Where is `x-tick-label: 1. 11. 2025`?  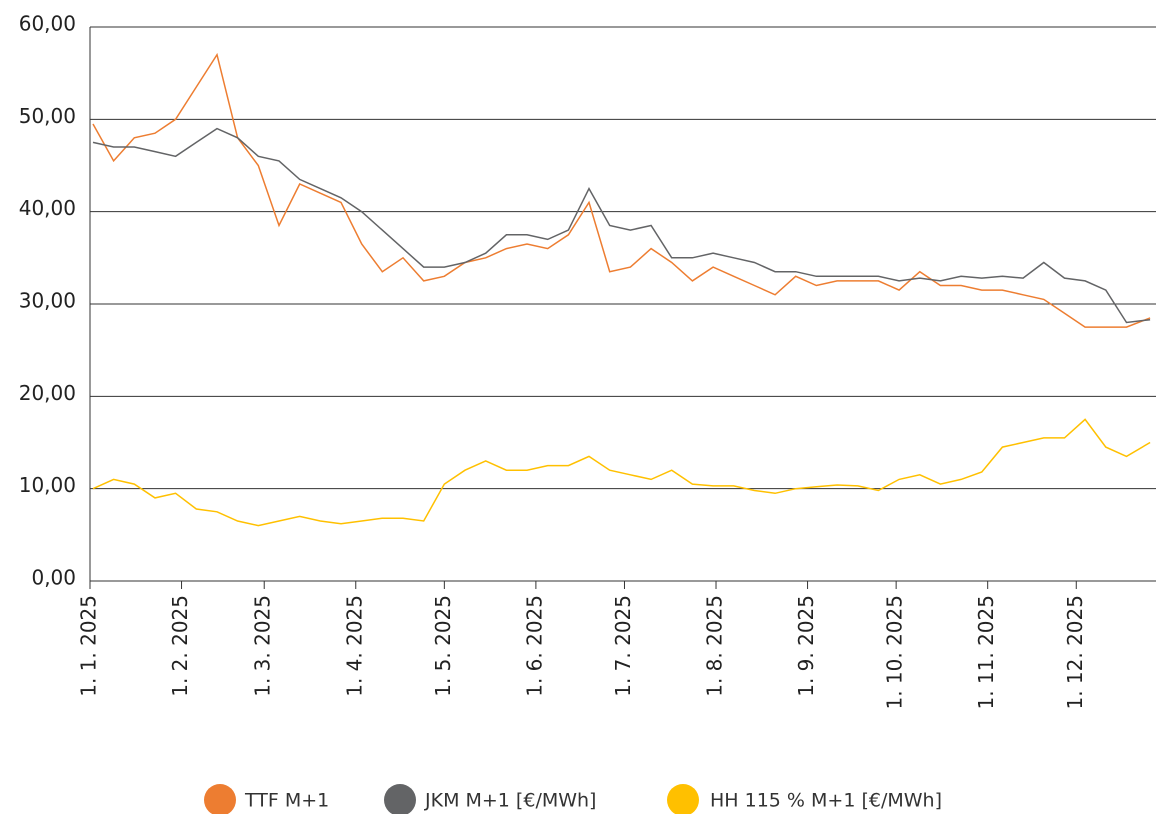 x-tick-label: 1. 11. 2025 is located at coordinates (986, 652).